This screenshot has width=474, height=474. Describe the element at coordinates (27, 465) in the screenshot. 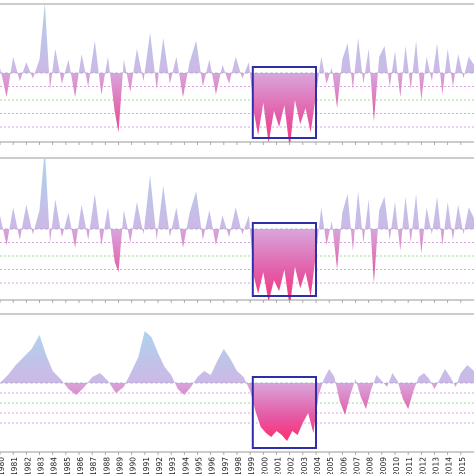

I see `x-tick-label: 1982` at that location.